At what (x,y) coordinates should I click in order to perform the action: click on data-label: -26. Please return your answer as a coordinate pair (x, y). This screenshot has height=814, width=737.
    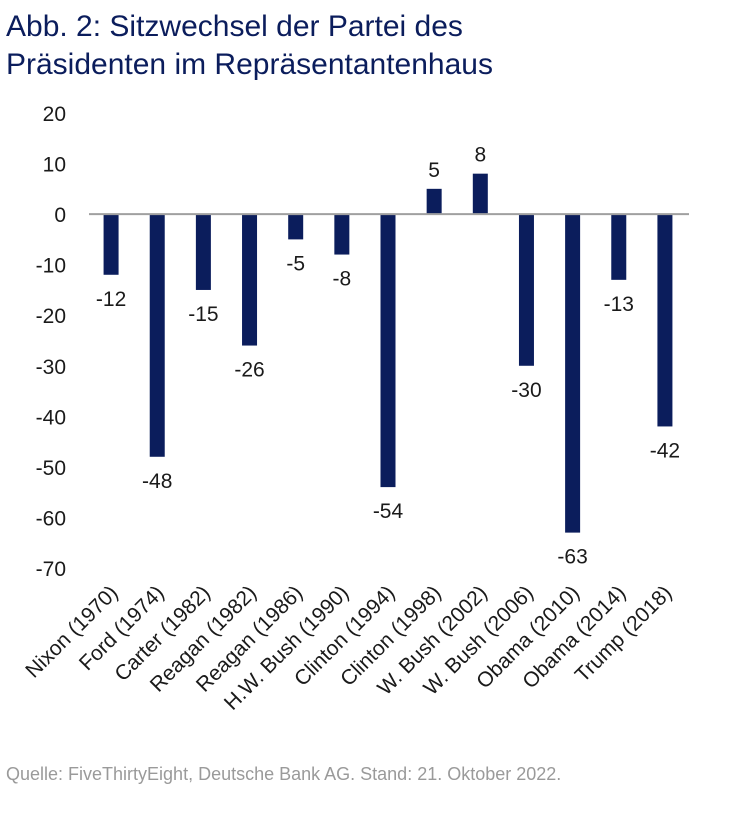
    Looking at the image, I should click on (249, 370).